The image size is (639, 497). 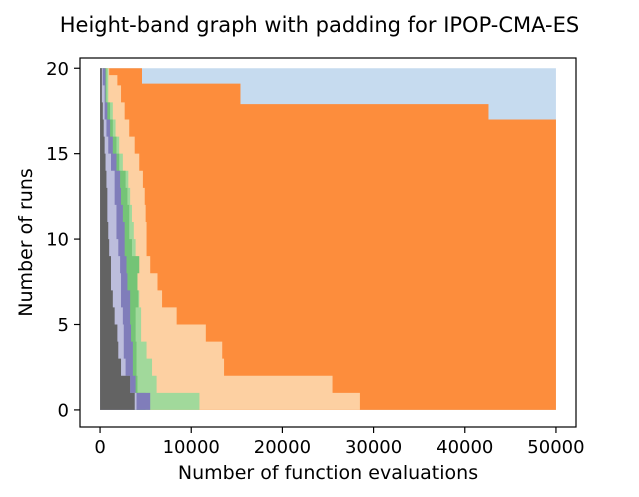 What do you see at coordinates (57, 240) in the screenshot?
I see `y-tick-label: 10` at bounding box center [57, 240].